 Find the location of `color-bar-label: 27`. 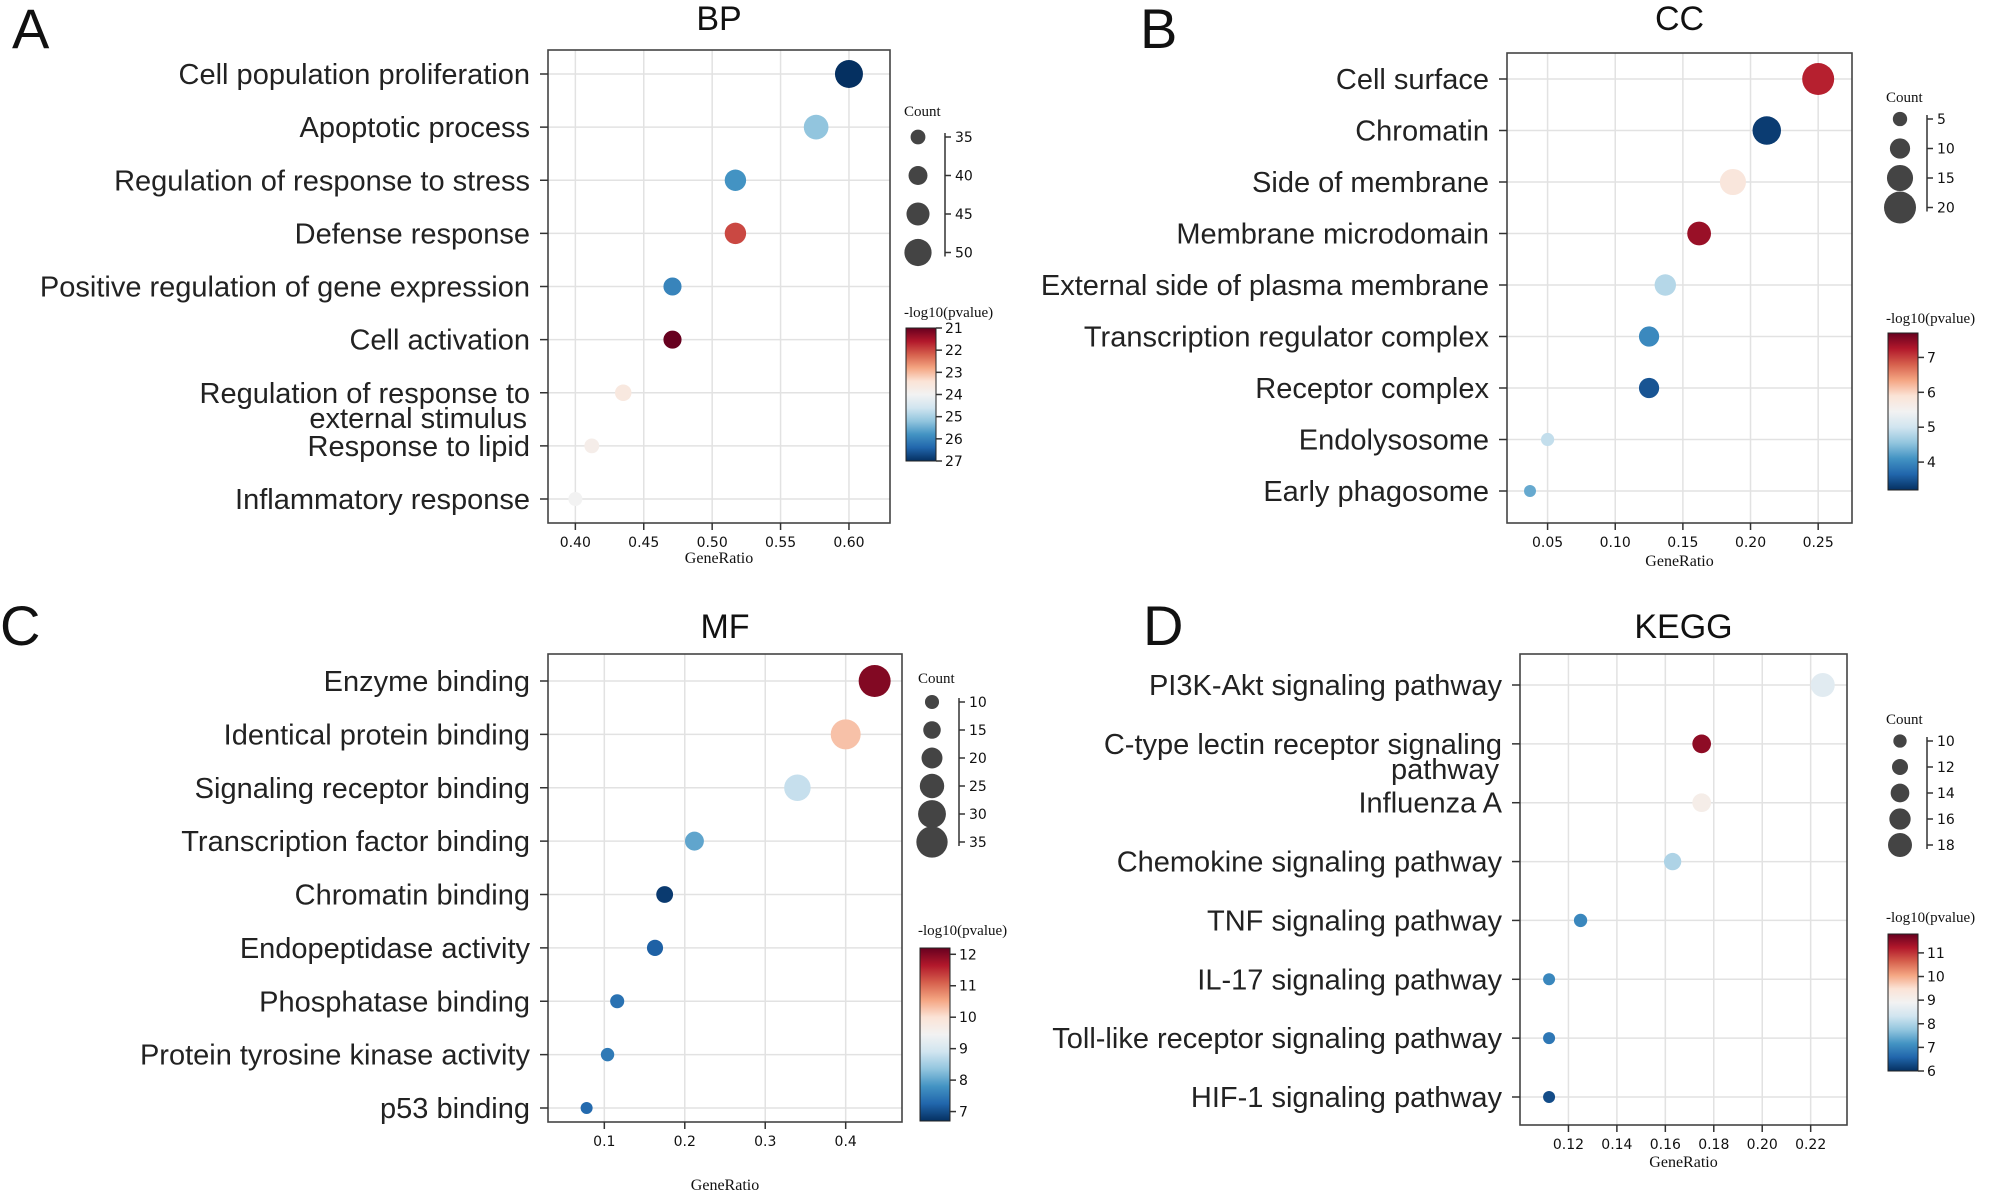

color-bar-label: 27 is located at coordinates (954, 462).